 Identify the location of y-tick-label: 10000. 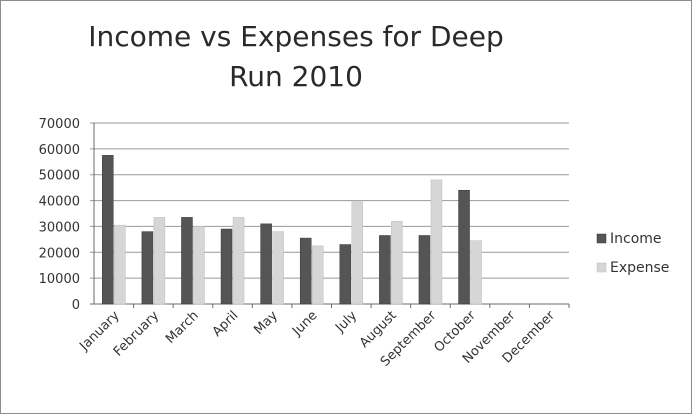
(59, 279).